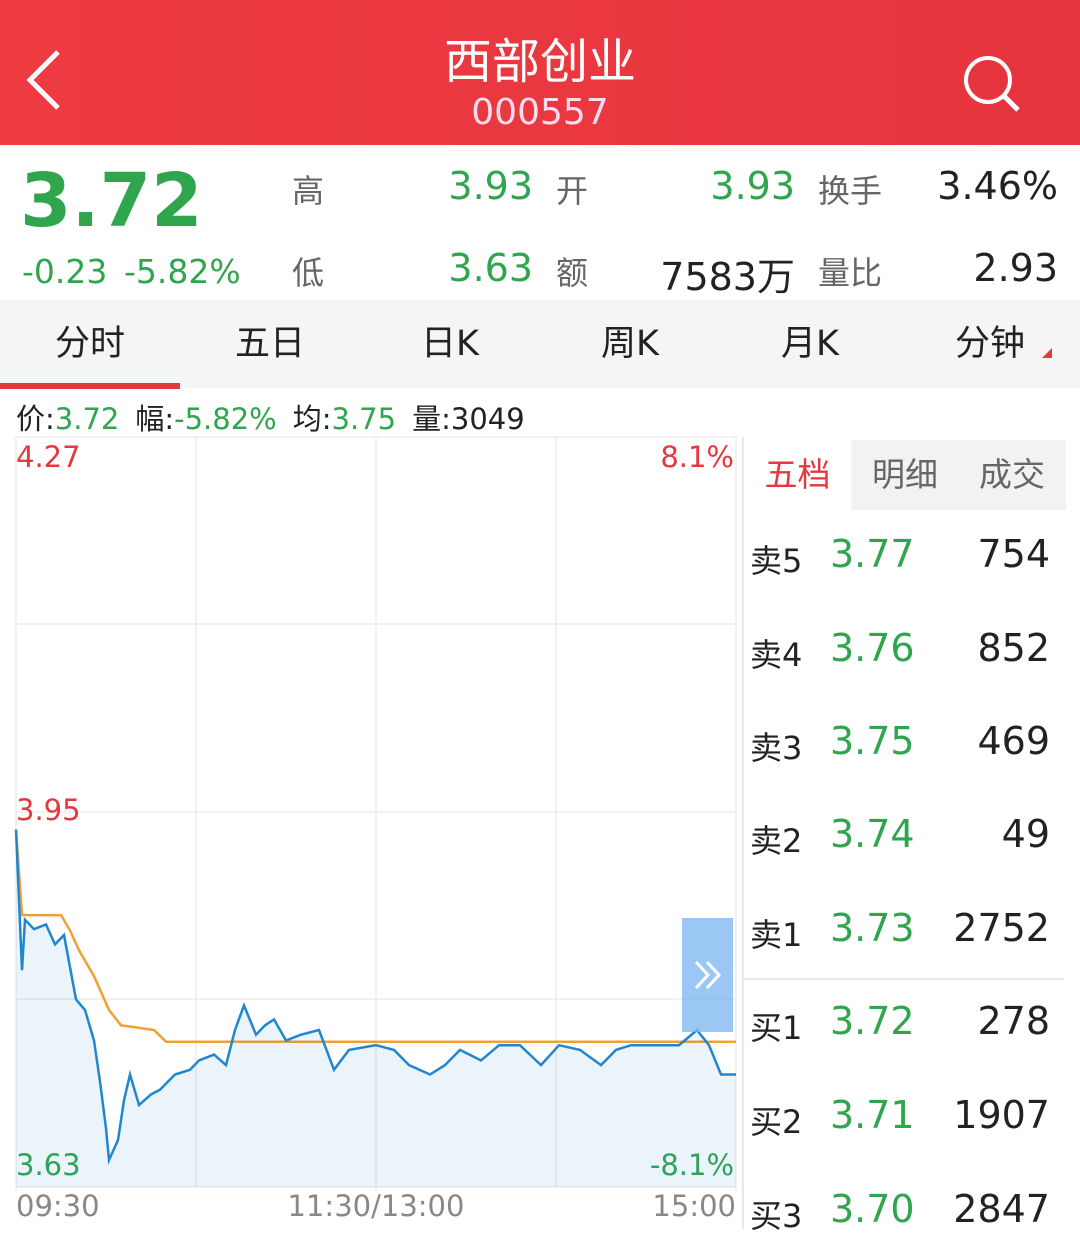 This screenshot has height=1237, width=1080. What do you see at coordinates (872, 554) in the screenshot?
I see `order-price: 3.77` at bounding box center [872, 554].